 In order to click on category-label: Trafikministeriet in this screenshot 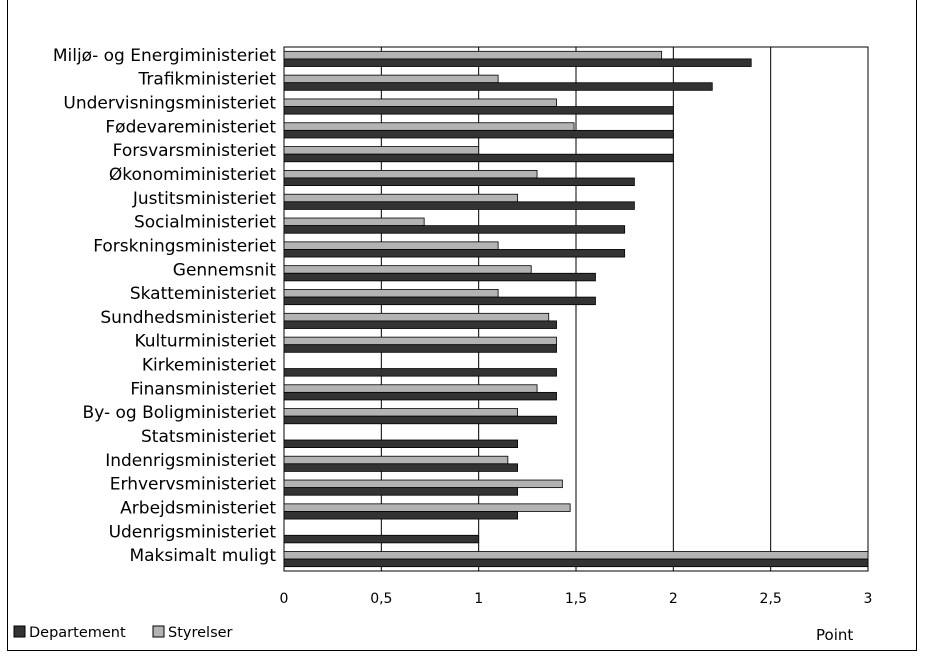, I will do `click(207, 80)`.